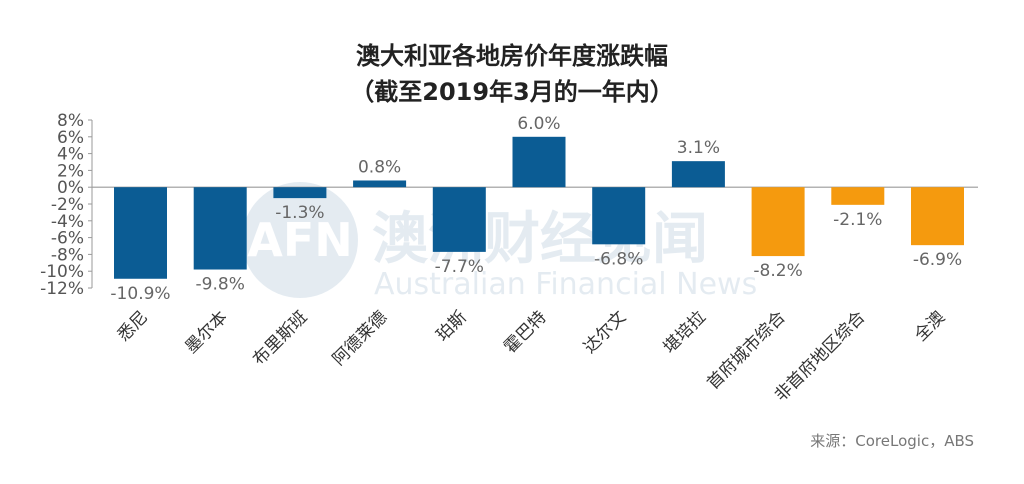 The width and height of the screenshot is (1024, 484). Describe the element at coordinates (70, 138) in the screenshot. I see `y-tick-label: 6%` at that location.